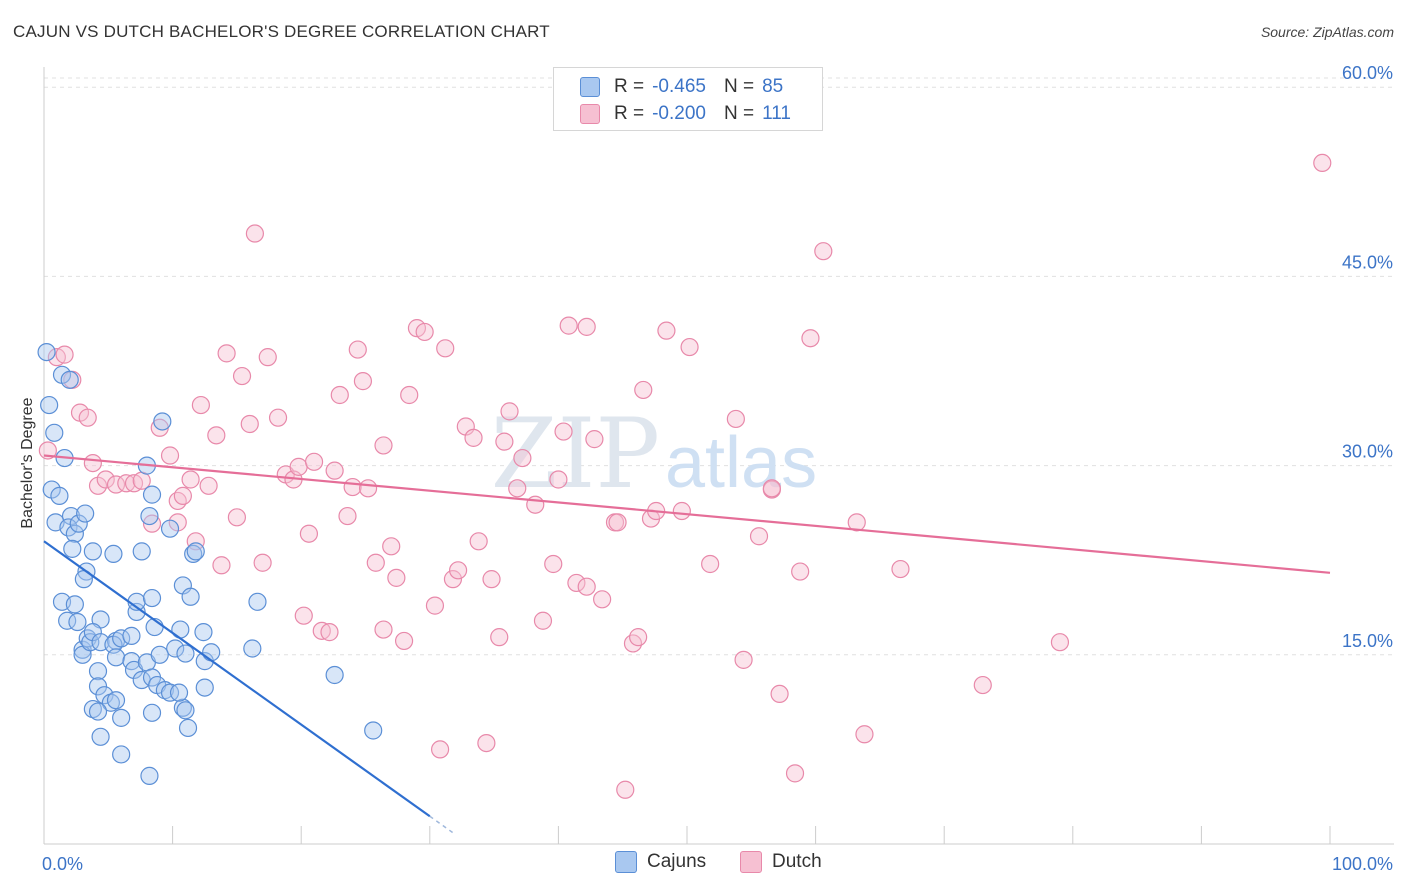 This screenshot has height=892, width=1406. Describe the element at coordinates (590, 87) in the screenshot. I see `cajun-swatch` at that location.